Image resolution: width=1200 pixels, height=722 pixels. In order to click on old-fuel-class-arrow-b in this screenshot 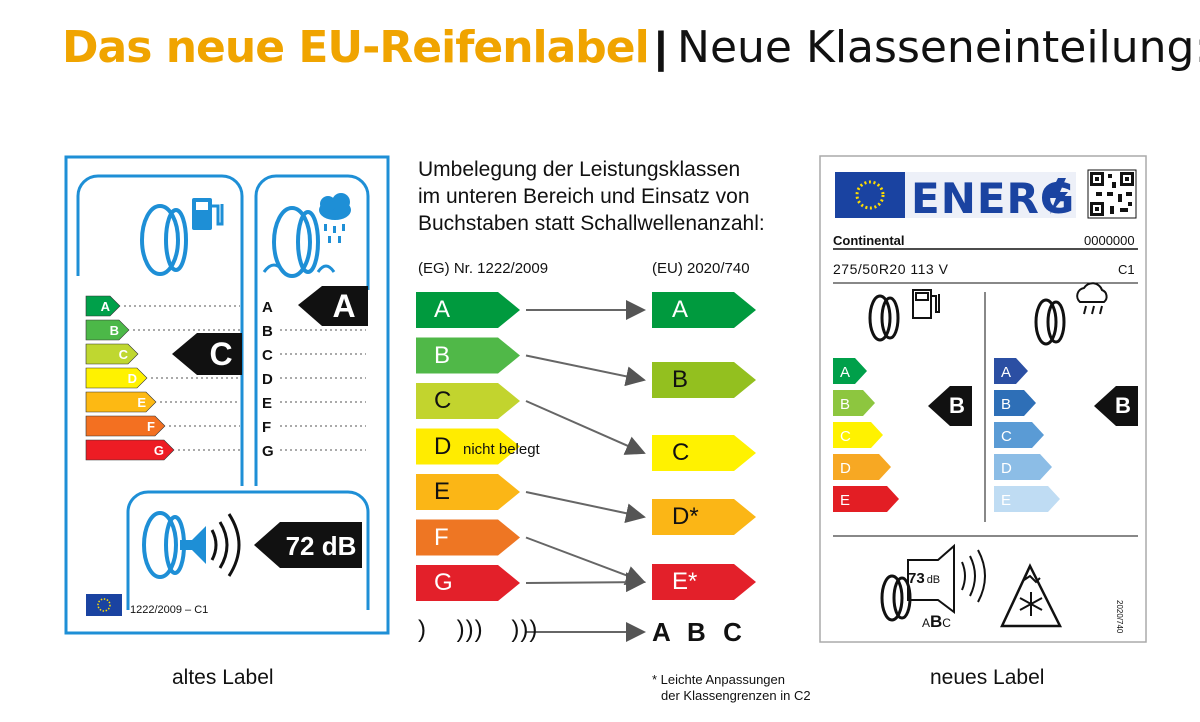, I will do `click(107, 330)`.